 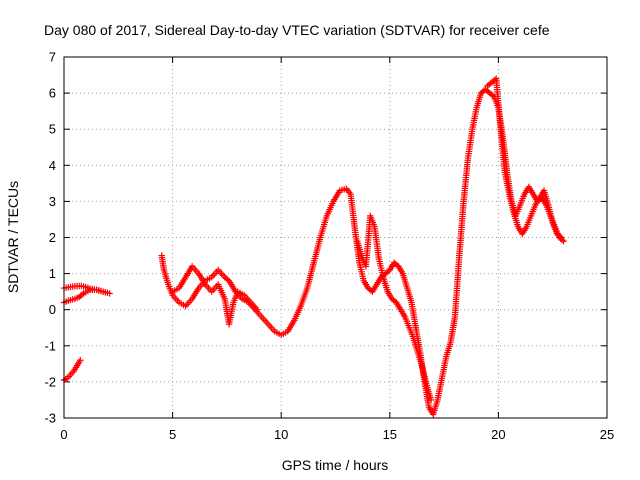 I want to click on x-tick-label: 5, so click(x=172, y=434).